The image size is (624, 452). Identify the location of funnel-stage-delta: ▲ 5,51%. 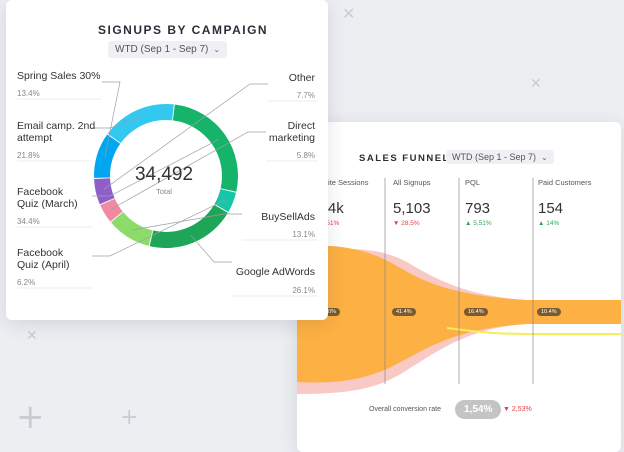
(478, 223).